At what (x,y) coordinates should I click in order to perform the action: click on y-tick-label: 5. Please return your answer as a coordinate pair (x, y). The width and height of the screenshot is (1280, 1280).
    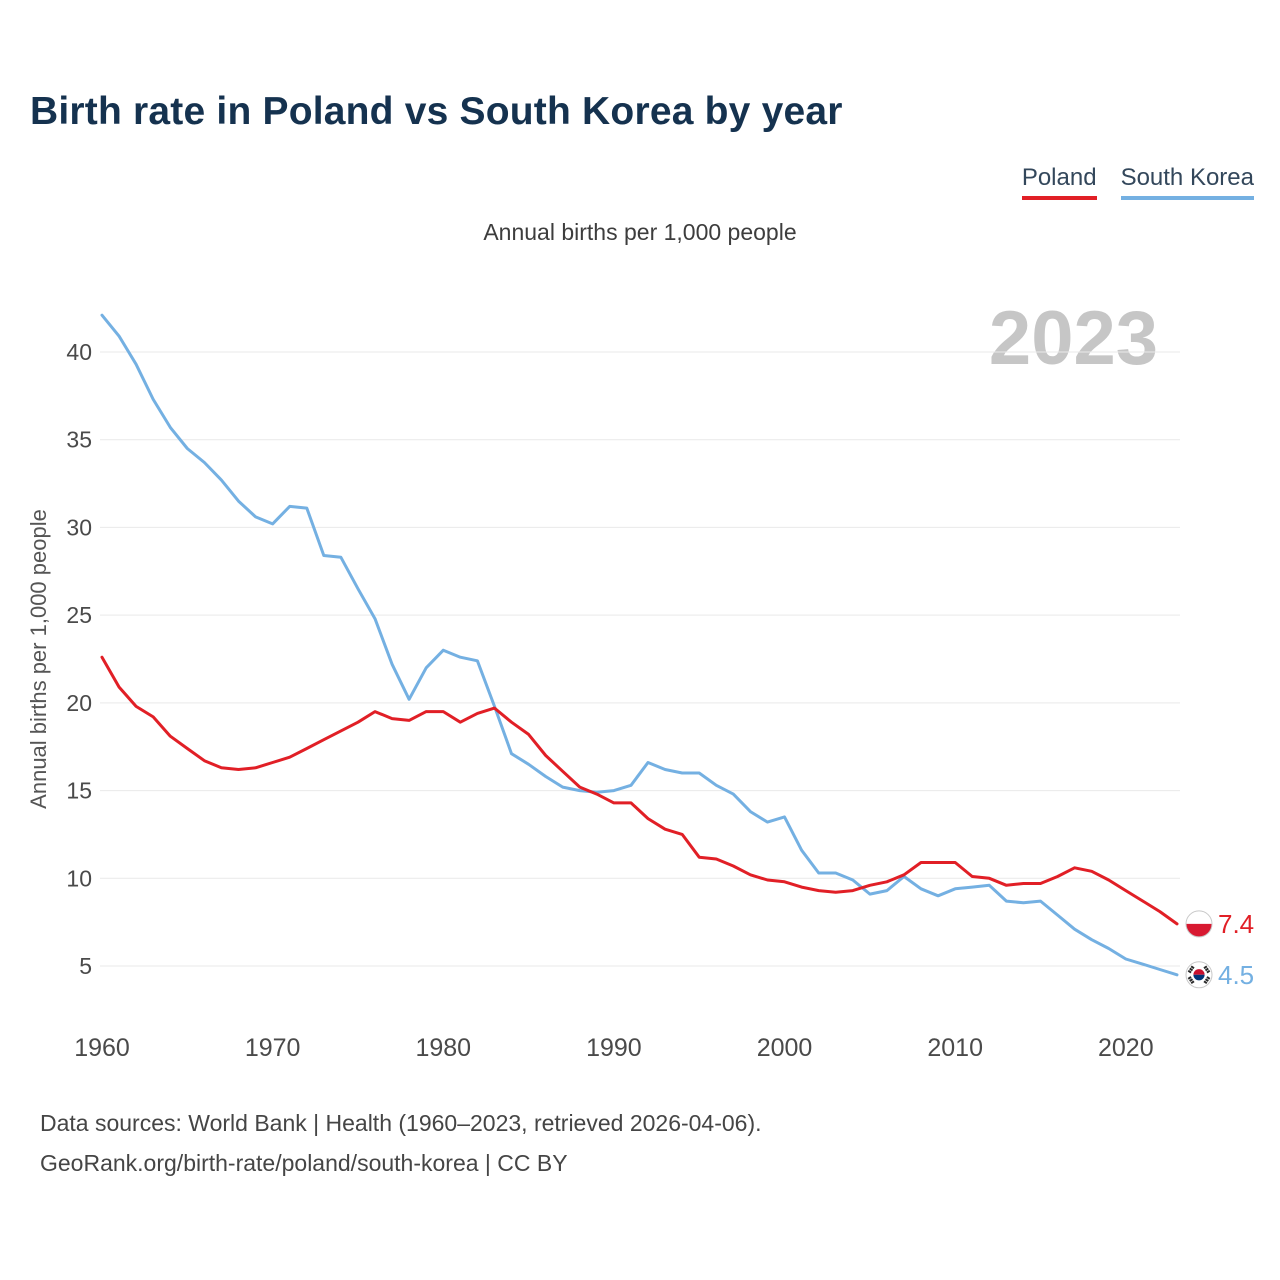
    Looking at the image, I should click on (85, 966).